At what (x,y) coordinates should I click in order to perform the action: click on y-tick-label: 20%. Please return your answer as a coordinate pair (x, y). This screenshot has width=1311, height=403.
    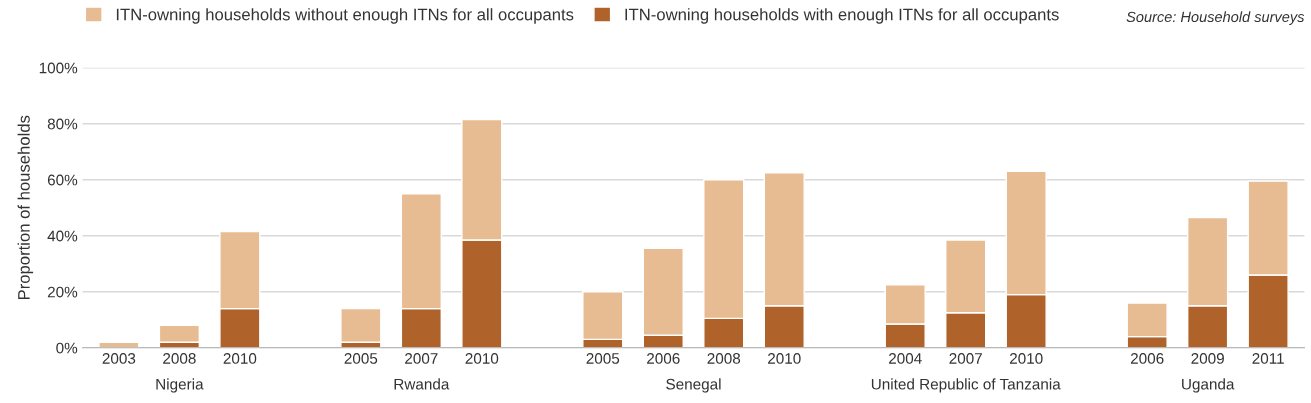
    Looking at the image, I should click on (62, 292).